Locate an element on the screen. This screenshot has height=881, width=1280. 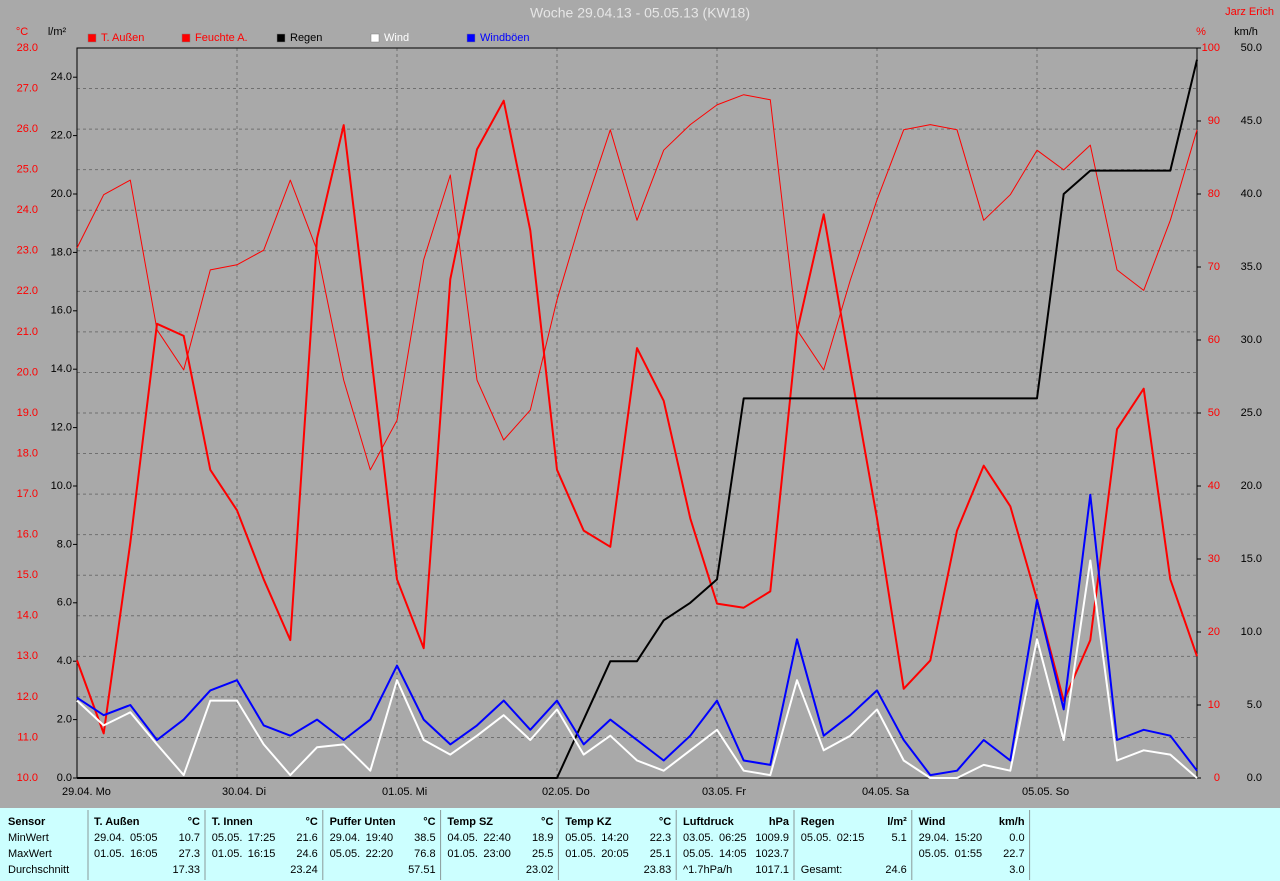
axis-title: °C is located at coordinates (22, 32).